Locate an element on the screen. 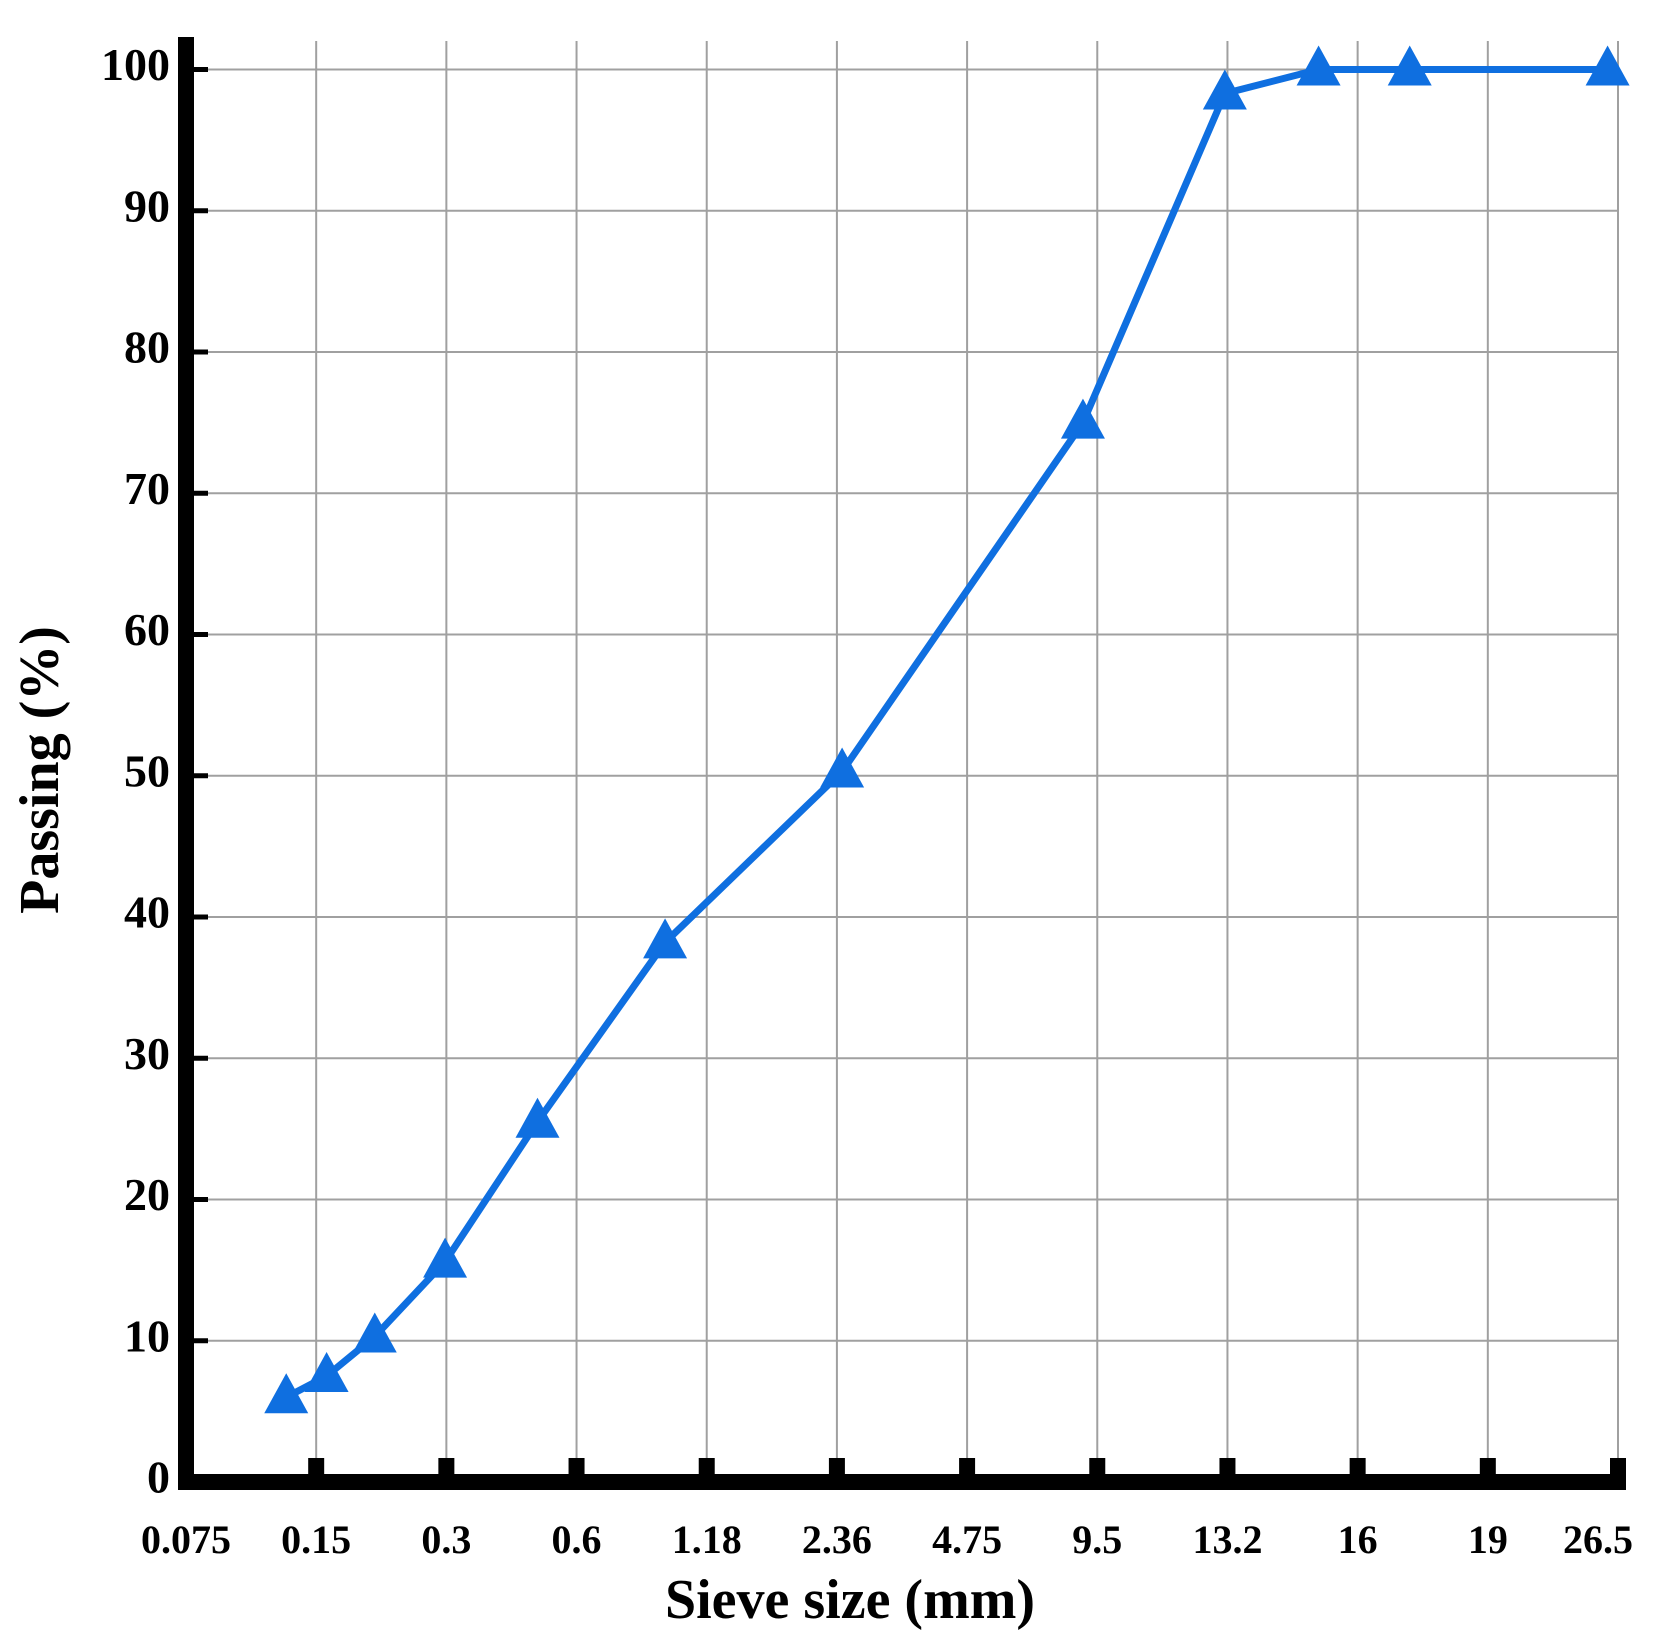  y-tick-label: 0 is located at coordinates (158, 1477).